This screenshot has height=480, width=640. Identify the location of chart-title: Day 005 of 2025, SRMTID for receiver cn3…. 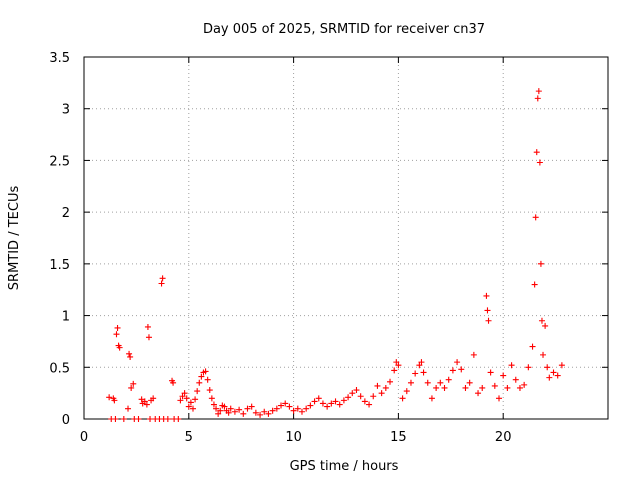
(344, 29).